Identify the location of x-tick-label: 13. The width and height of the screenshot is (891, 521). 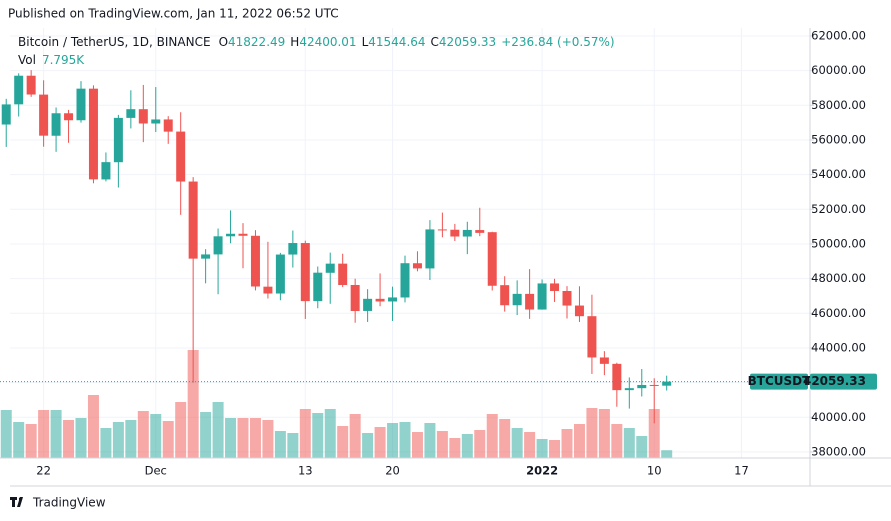
(305, 471).